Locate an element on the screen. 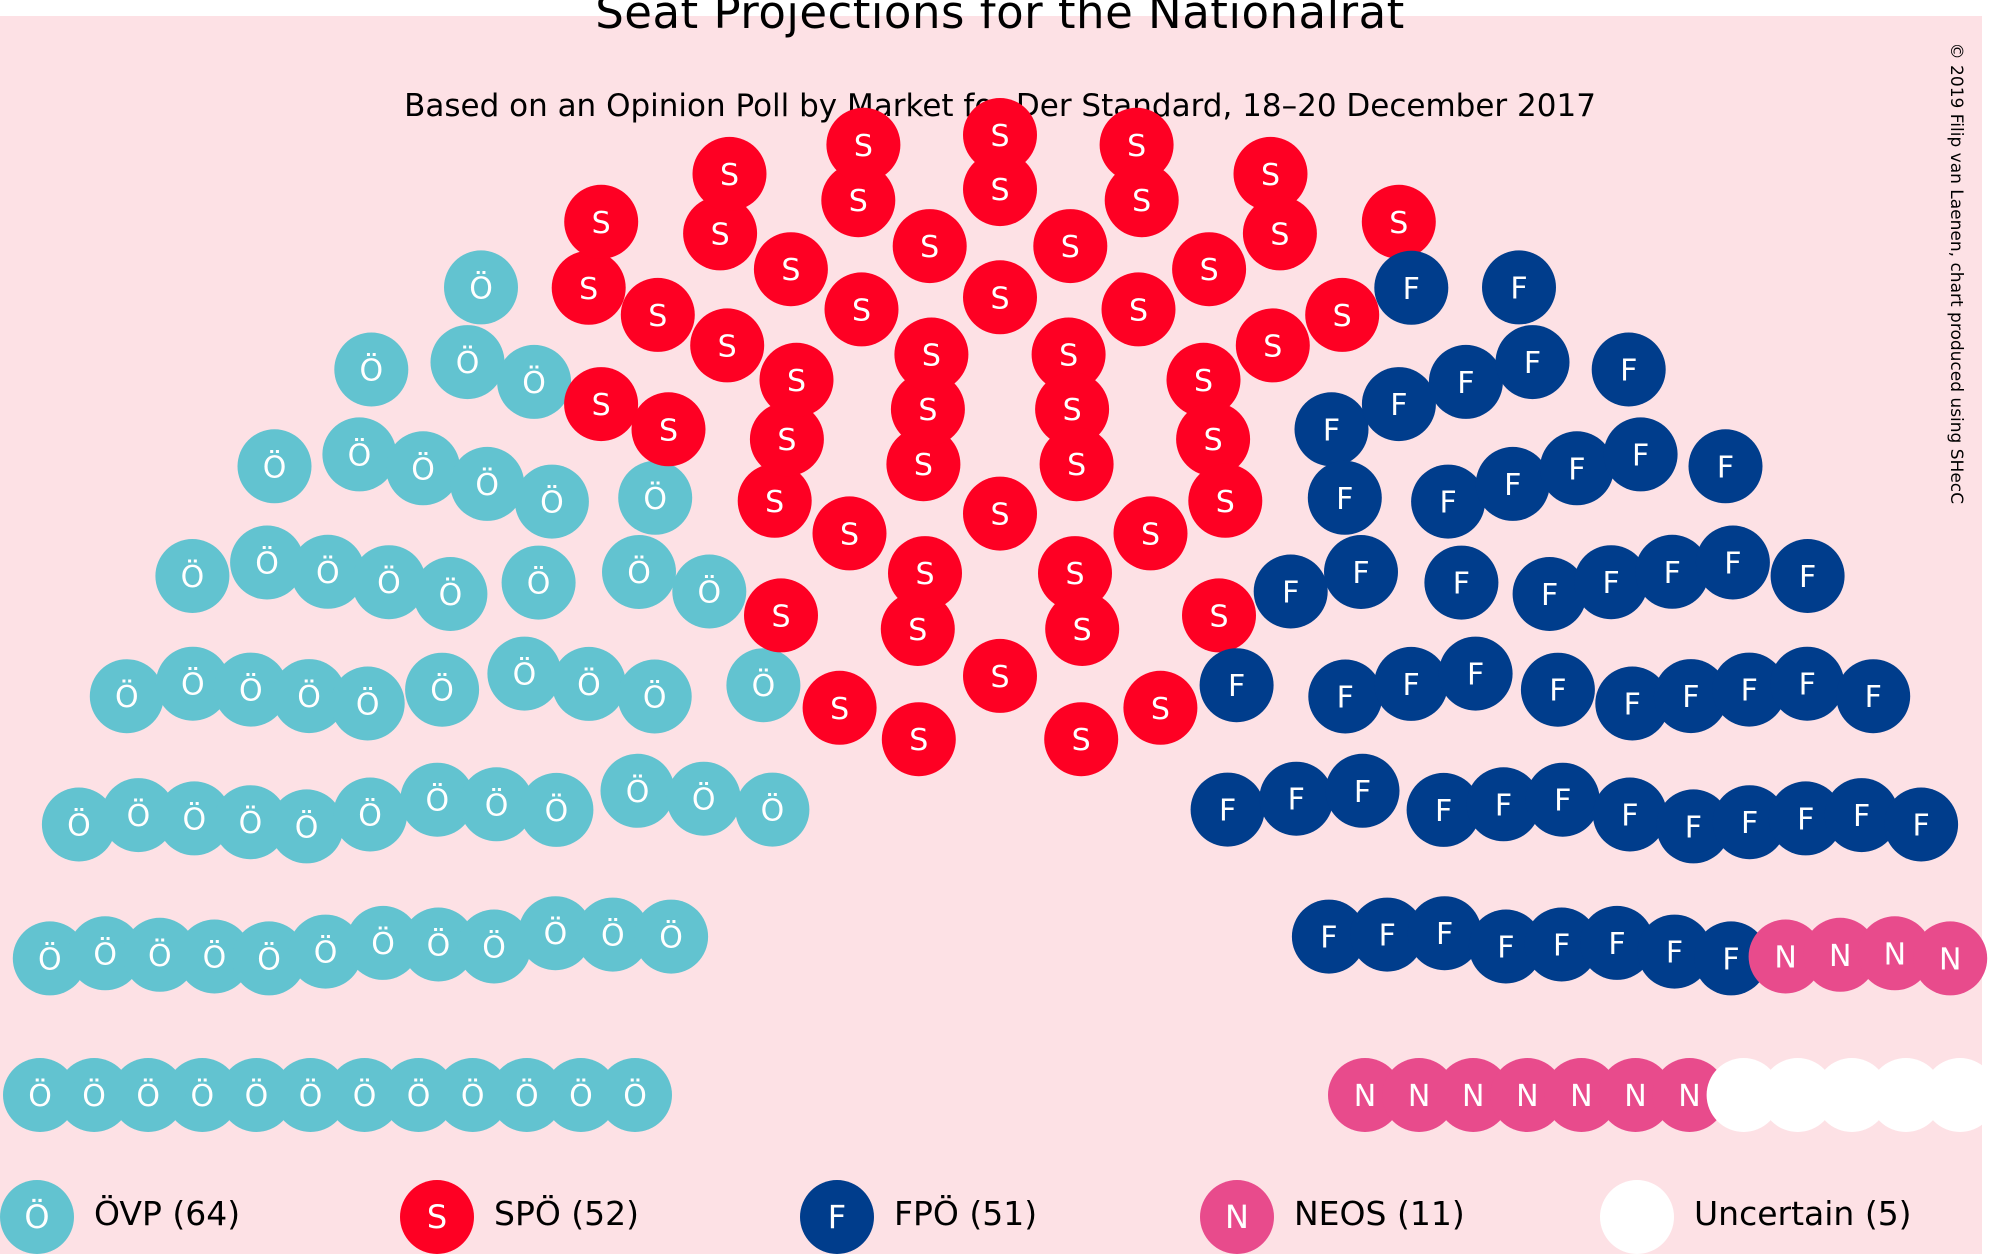  seat-uncertain is located at coordinates (1797, 1095).